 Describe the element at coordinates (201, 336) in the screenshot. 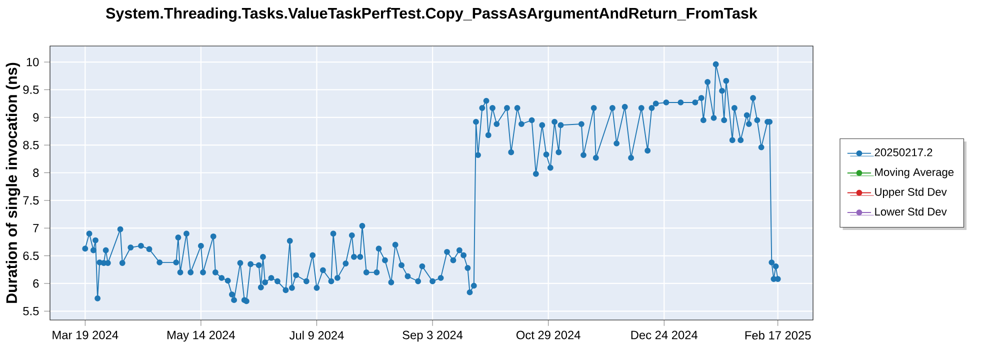

I see `x-tick-label: May 14 2024` at that location.